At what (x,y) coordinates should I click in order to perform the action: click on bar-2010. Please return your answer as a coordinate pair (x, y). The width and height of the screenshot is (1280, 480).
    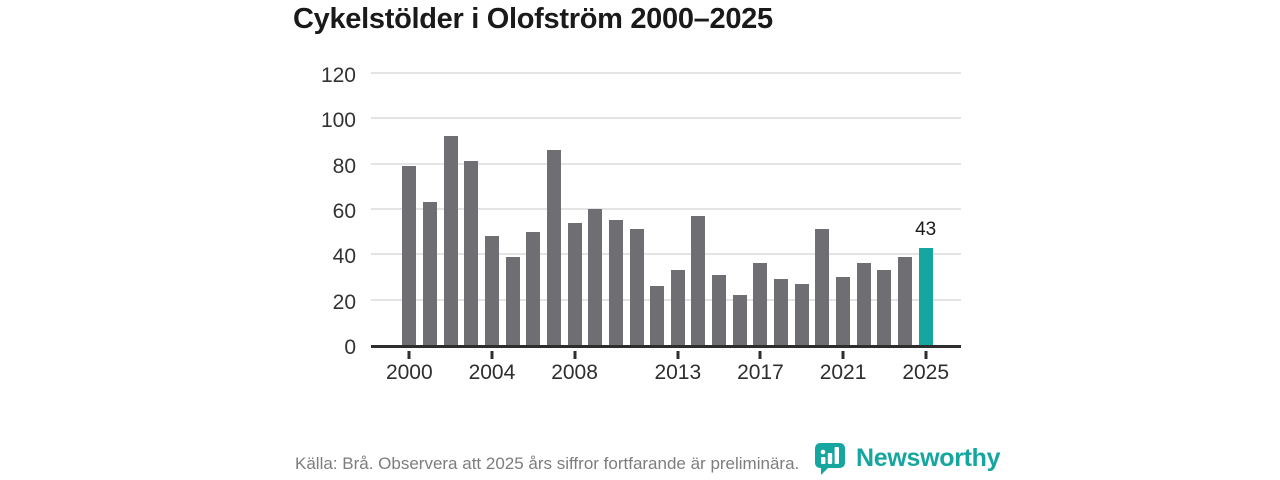
    Looking at the image, I should click on (615, 282).